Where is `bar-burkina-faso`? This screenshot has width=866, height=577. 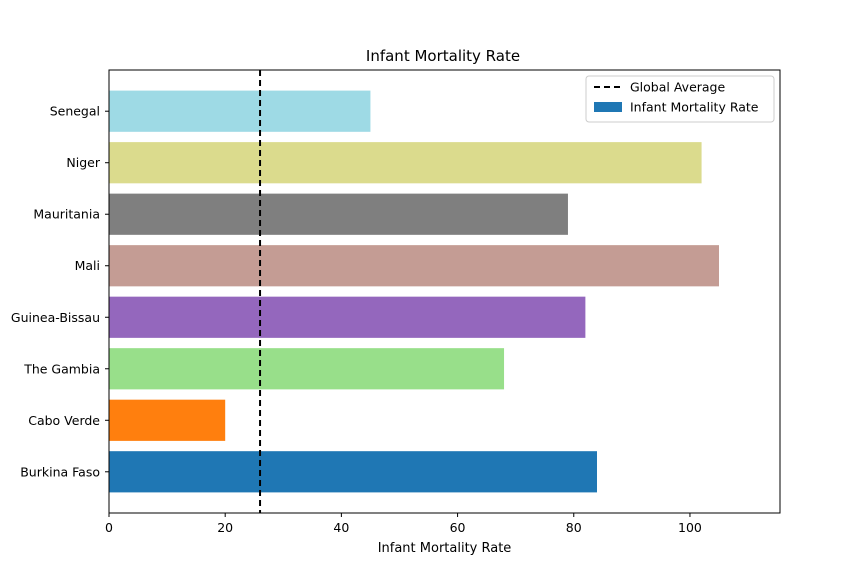
bar-burkina-faso is located at coordinates (353, 472).